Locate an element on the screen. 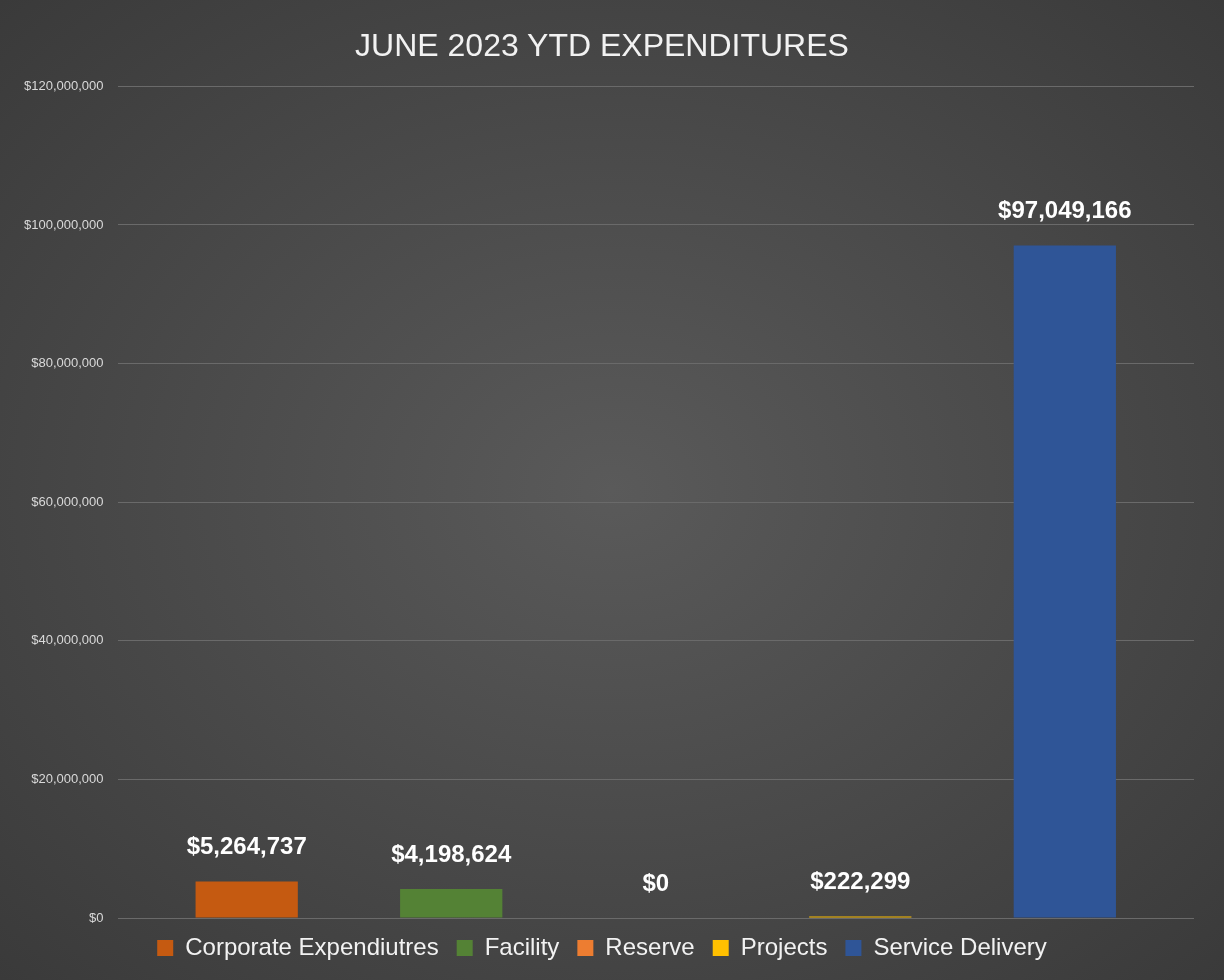  y-tick-label: $120,000,000 is located at coordinates (63, 85).